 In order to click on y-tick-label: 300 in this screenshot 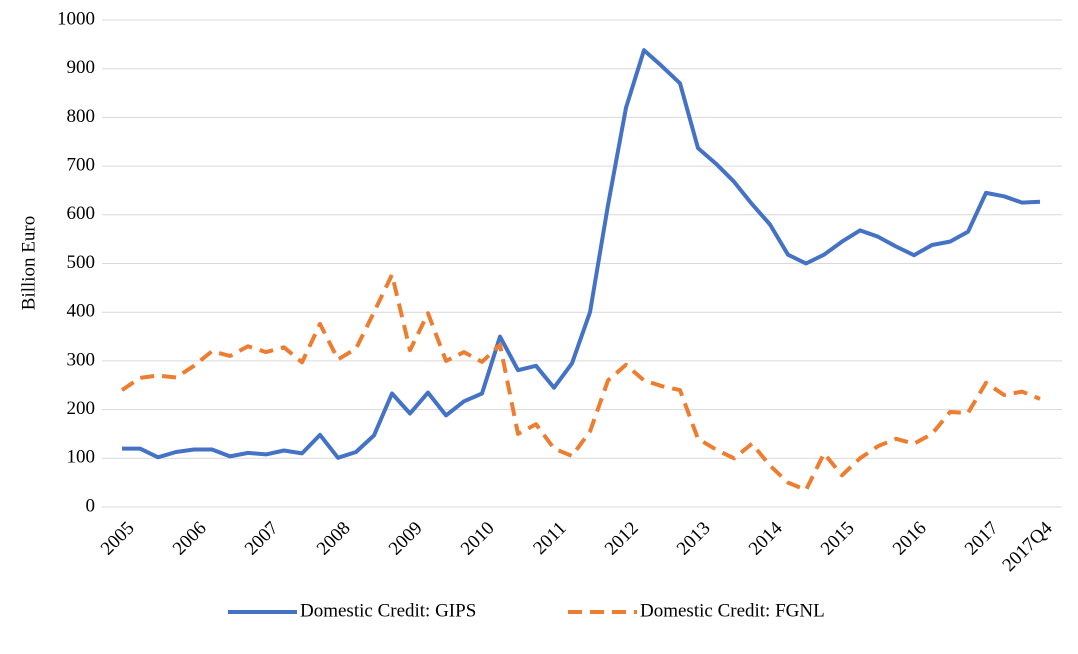, I will do `click(81, 359)`.